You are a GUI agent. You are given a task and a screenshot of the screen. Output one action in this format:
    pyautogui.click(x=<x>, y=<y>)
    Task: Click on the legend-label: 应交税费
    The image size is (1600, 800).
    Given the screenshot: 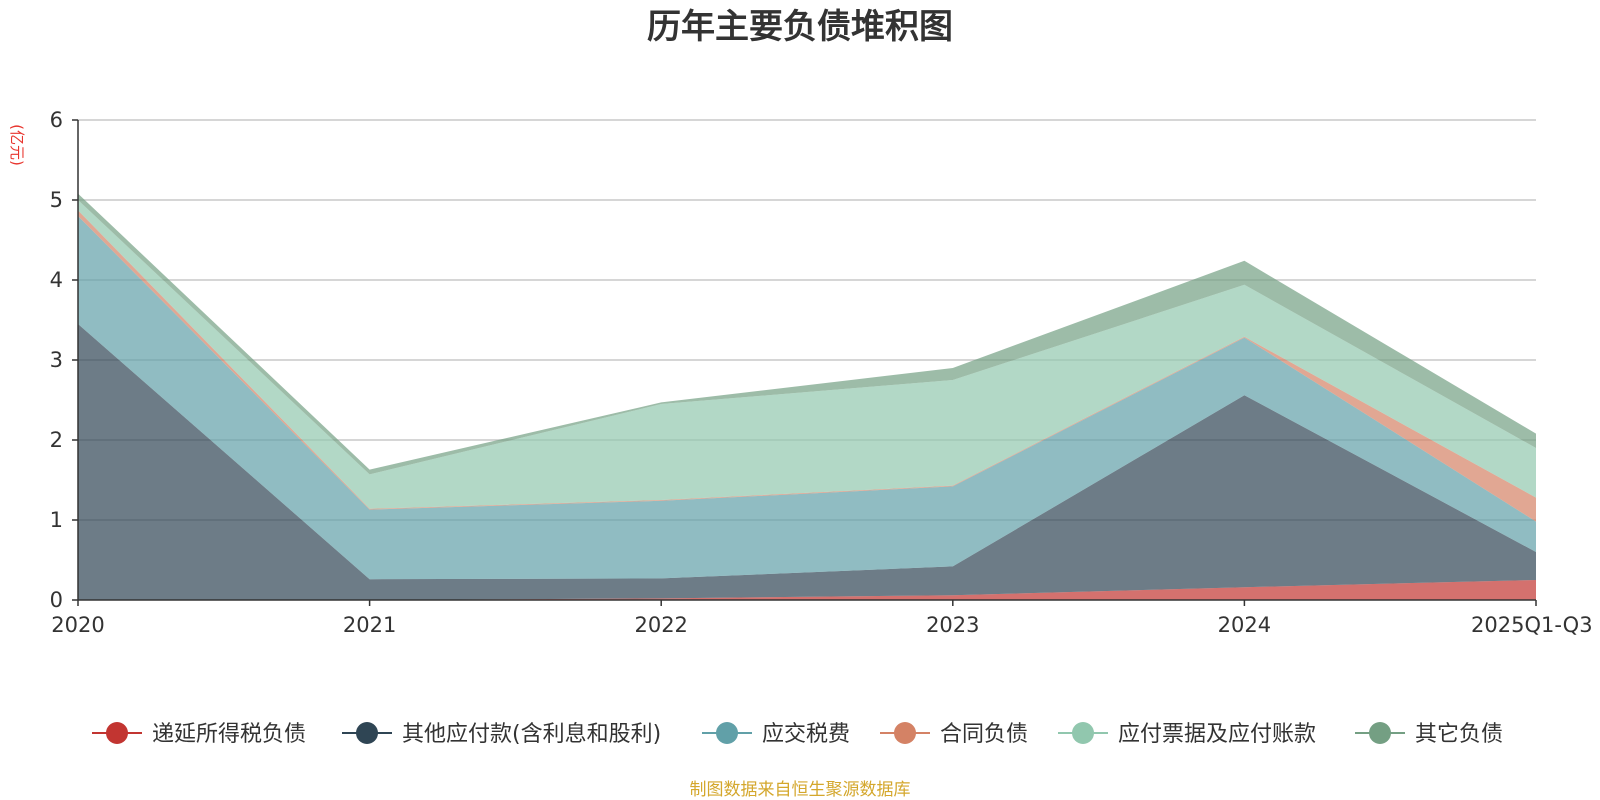 What is the action you would take?
    pyautogui.click(x=806, y=734)
    